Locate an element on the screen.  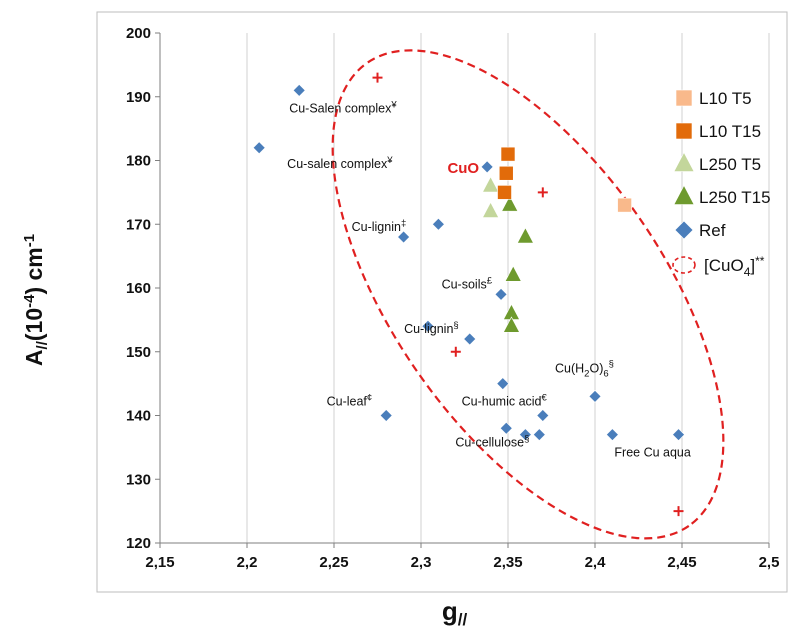
cuo-label: CuO is located at coordinates (463, 168).